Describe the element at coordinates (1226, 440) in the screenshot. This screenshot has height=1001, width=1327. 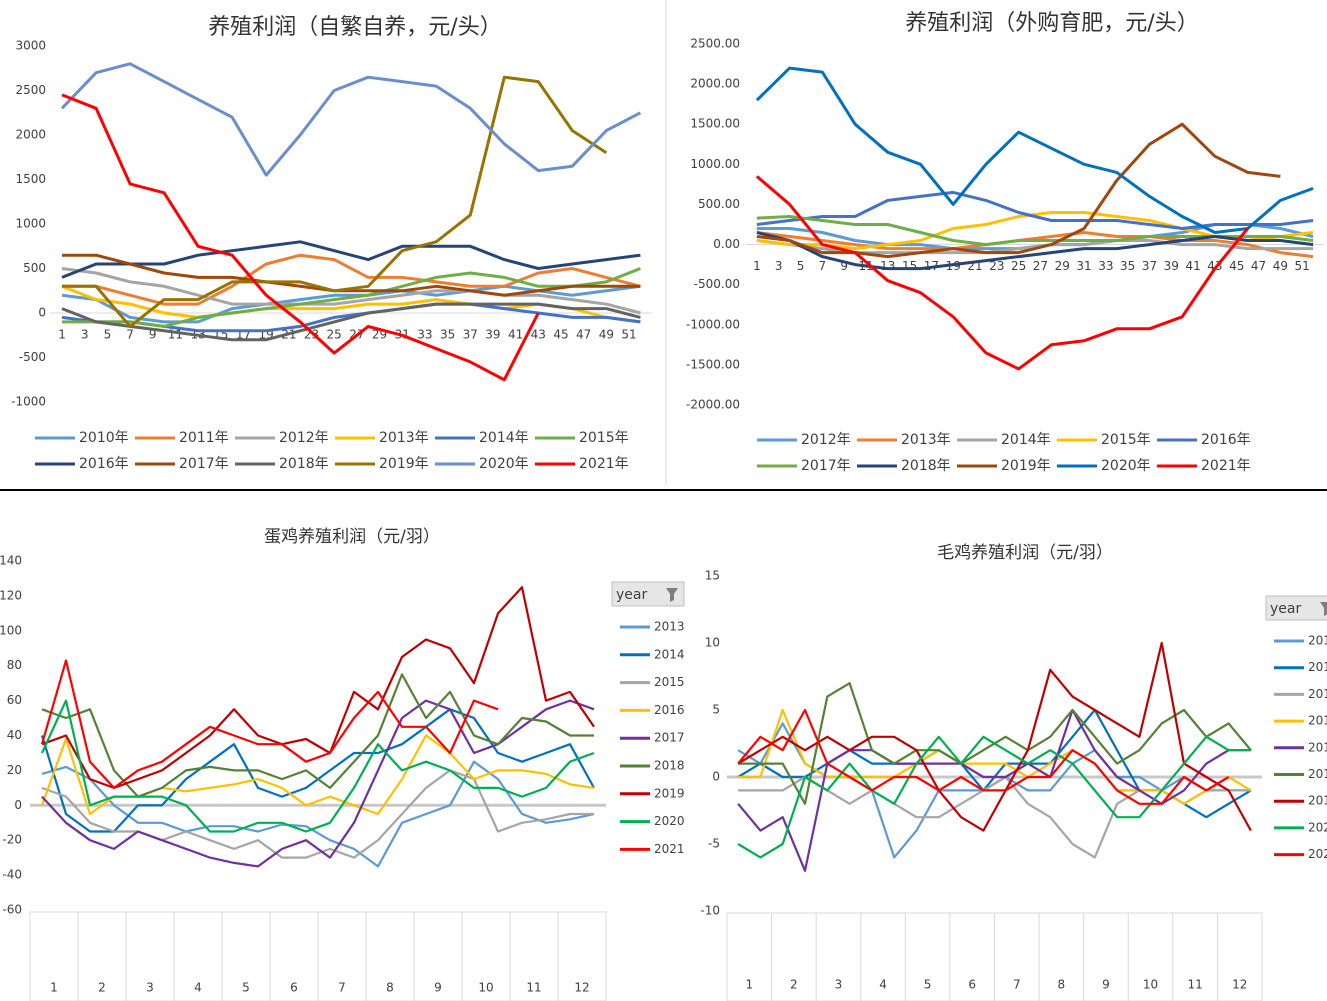
I see `legend-label: 2016年` at that location.